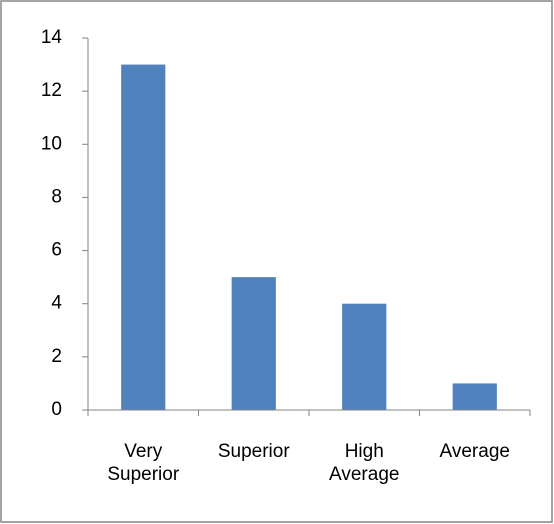 The height and width of the screenshot is (524, 554). What do you see at coordinates (56, 196) in the screenshot?
I see `y-tick-label: 8` at bounding box center [56, 196].